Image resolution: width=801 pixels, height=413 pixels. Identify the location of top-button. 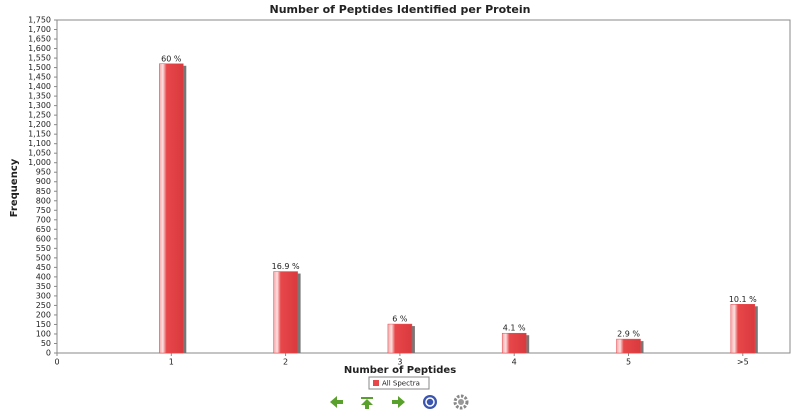
(367, 403).